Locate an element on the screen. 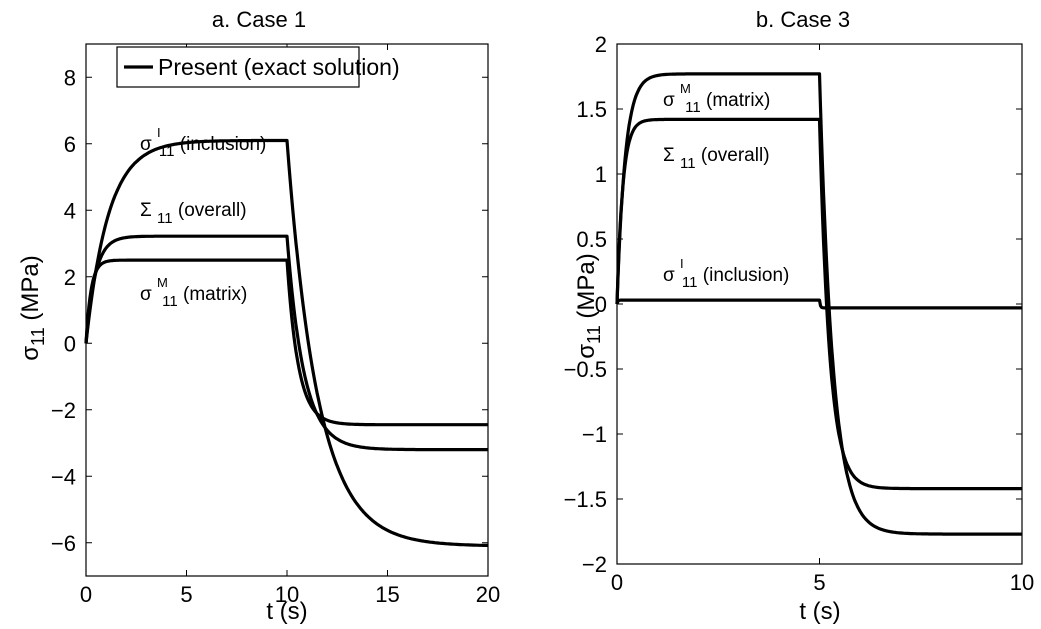  y-tick-label: 4 is located at coordinates (70, 210).